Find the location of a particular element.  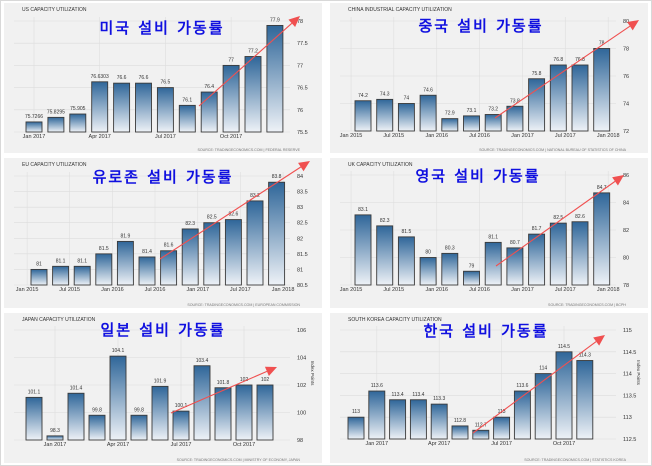

bar-value-label: 76.4 is located at coordinates (209, 87).